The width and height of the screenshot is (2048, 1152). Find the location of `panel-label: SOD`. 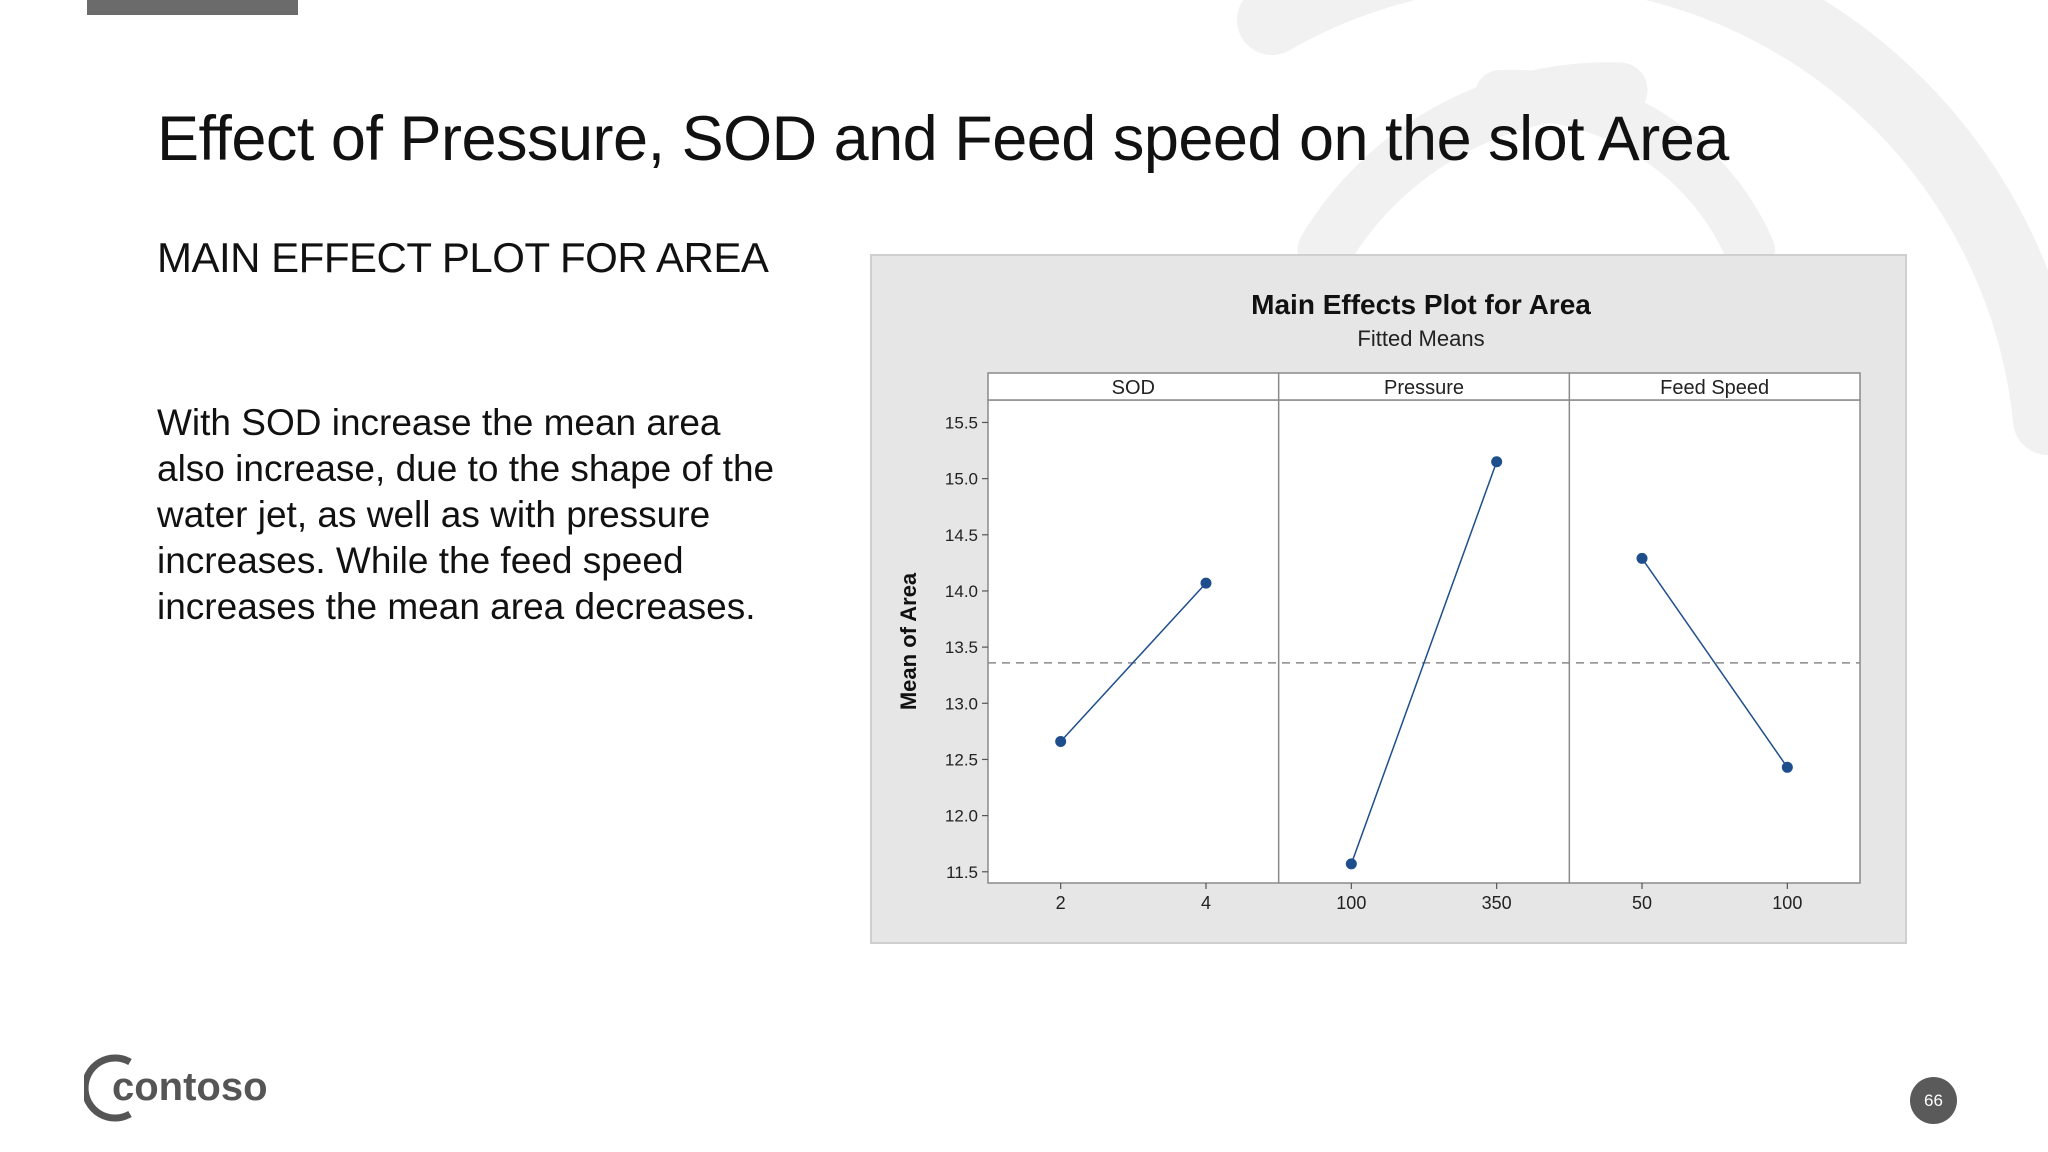

panel-label: SOD is located at coordinates (1133, 388).